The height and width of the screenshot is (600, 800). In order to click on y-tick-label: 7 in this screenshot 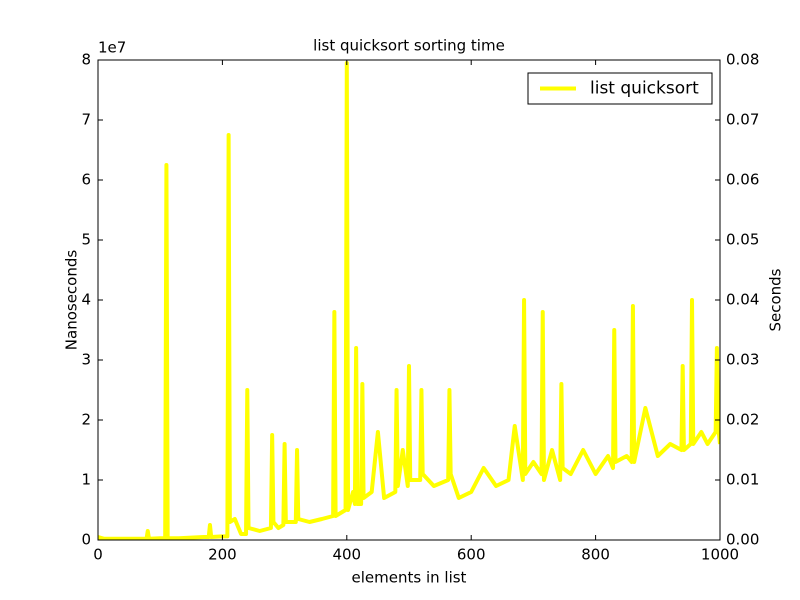, I will do `click(86, 120)`.